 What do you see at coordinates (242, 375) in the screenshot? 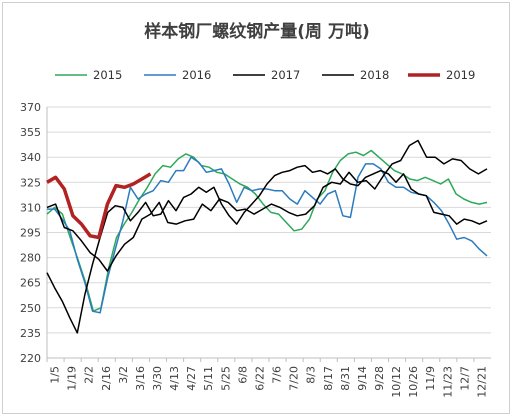
I see `x-tick-label: 6/8` at bounding box center [242, 375].